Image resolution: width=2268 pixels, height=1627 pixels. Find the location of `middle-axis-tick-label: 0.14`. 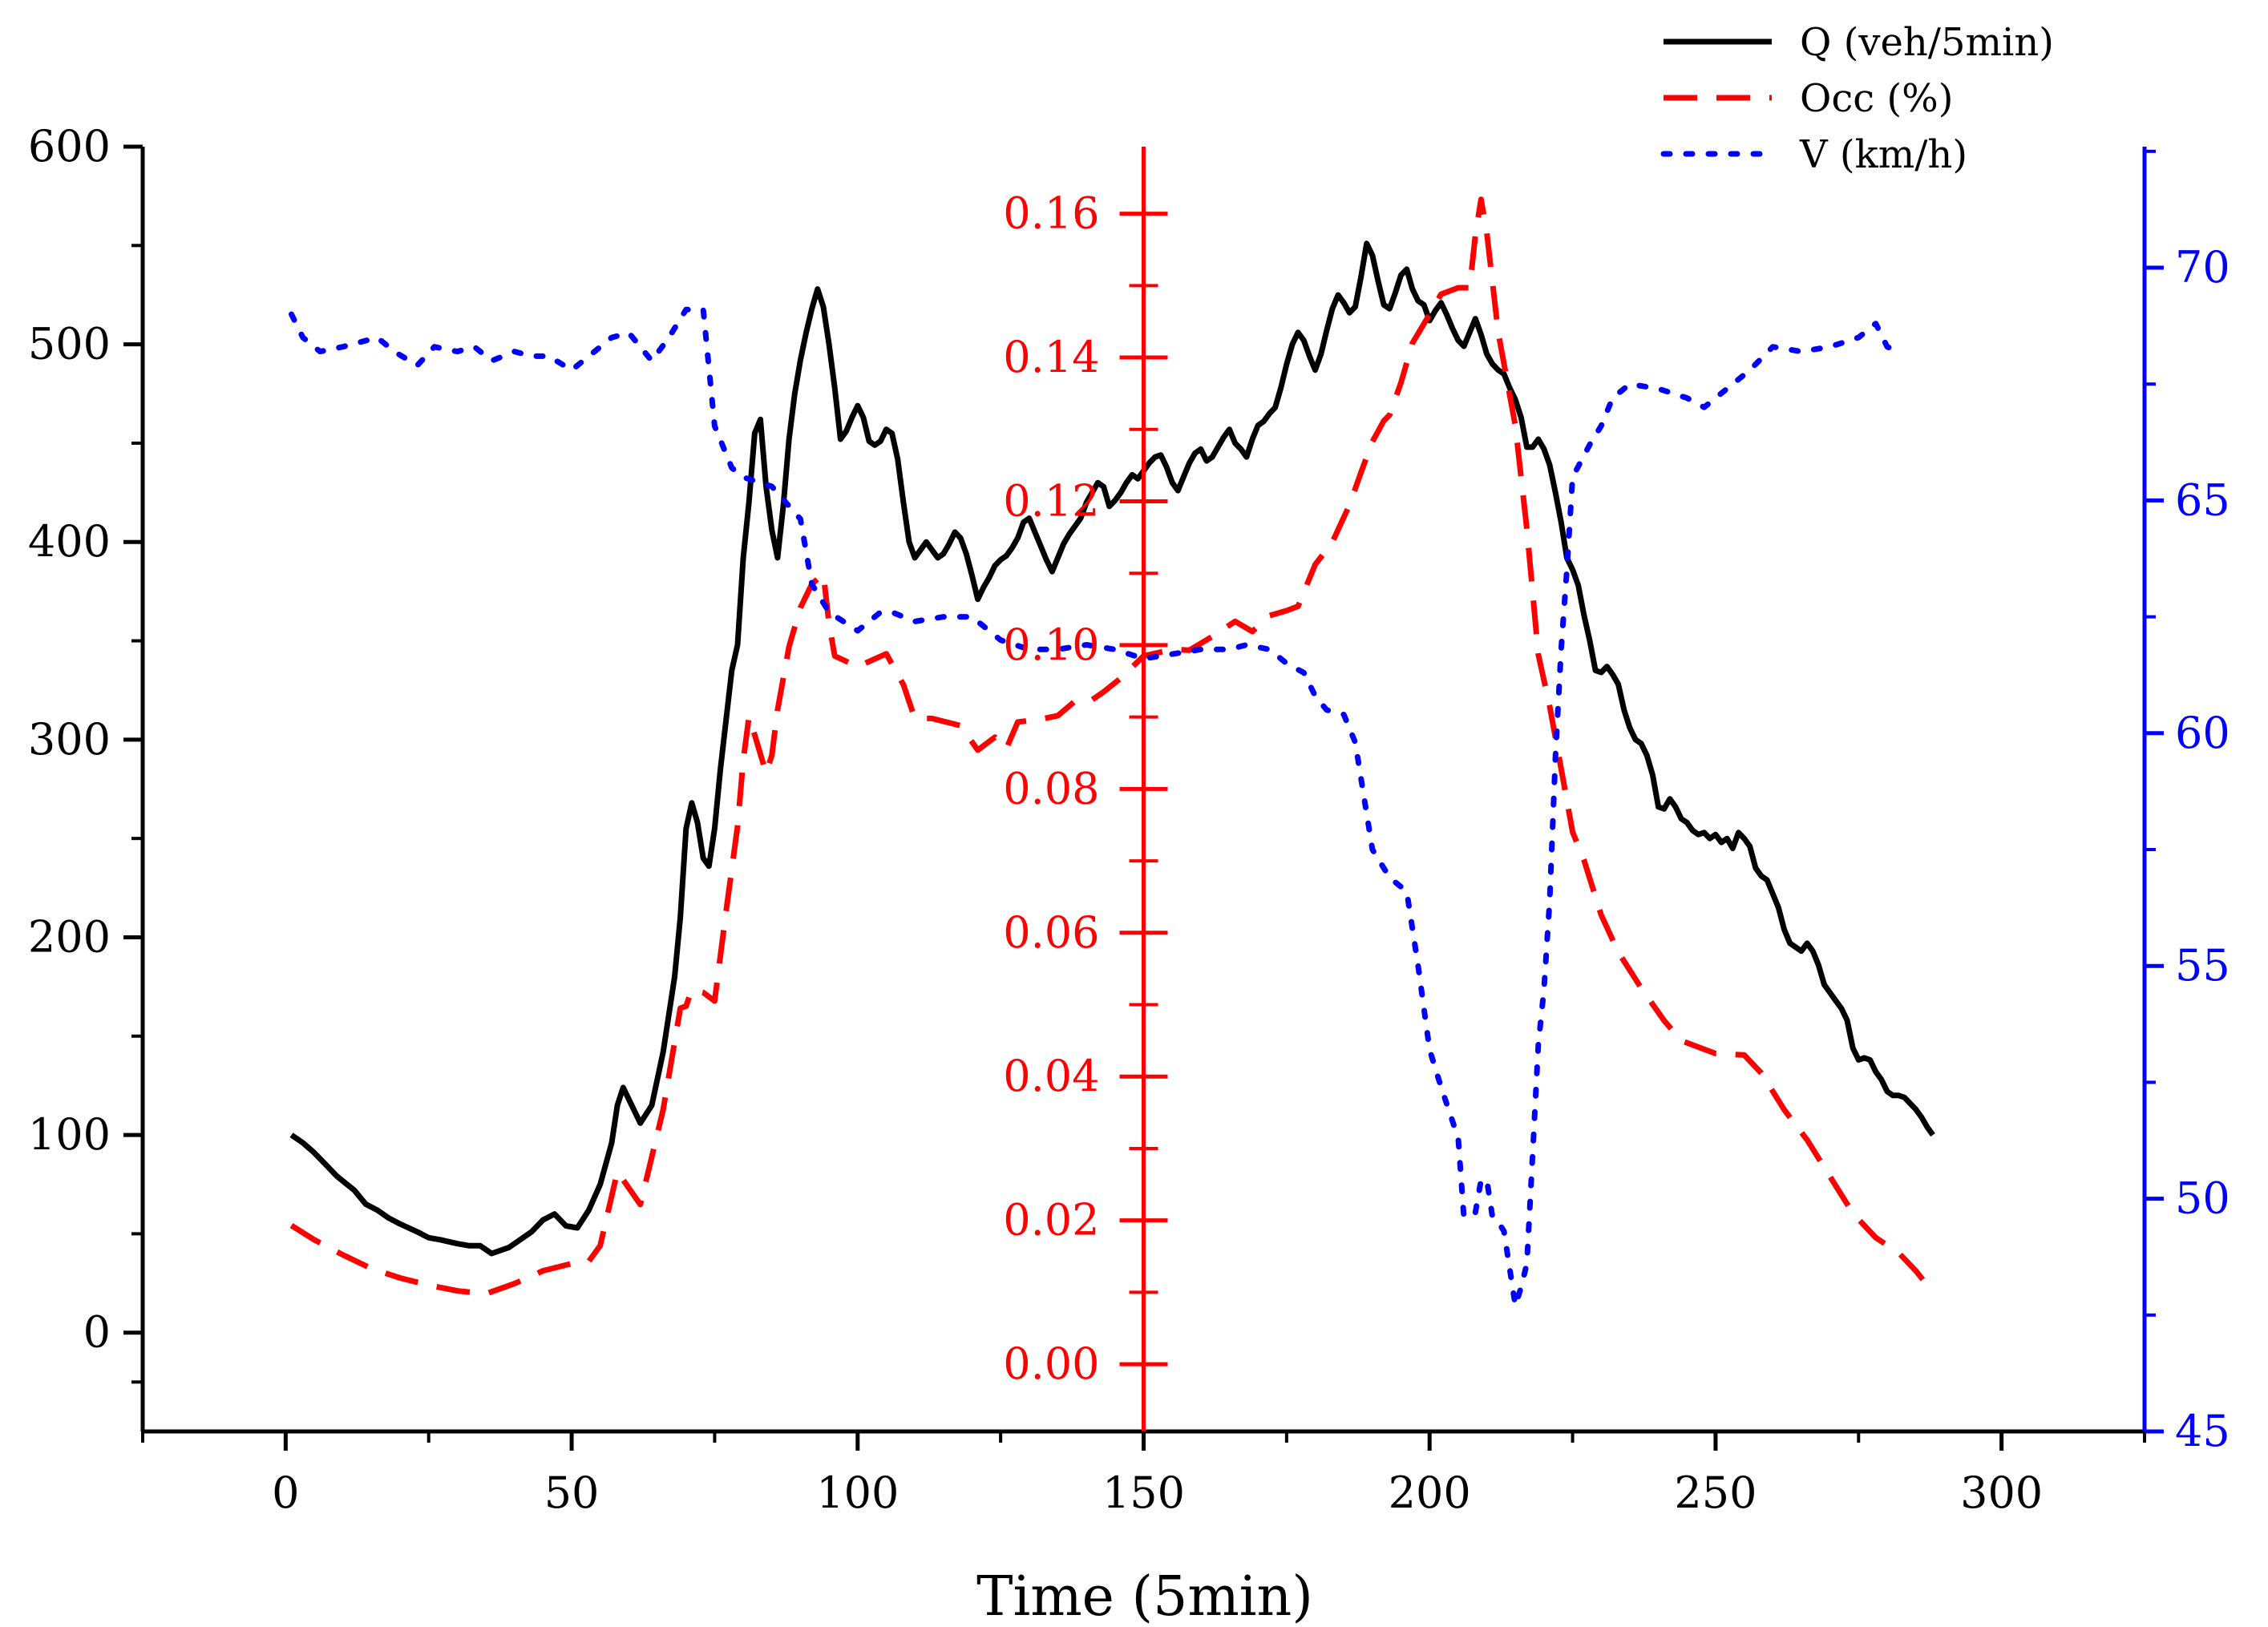

middle-axis-tick-label: 0.14 is located at coordinates (1051, 357).